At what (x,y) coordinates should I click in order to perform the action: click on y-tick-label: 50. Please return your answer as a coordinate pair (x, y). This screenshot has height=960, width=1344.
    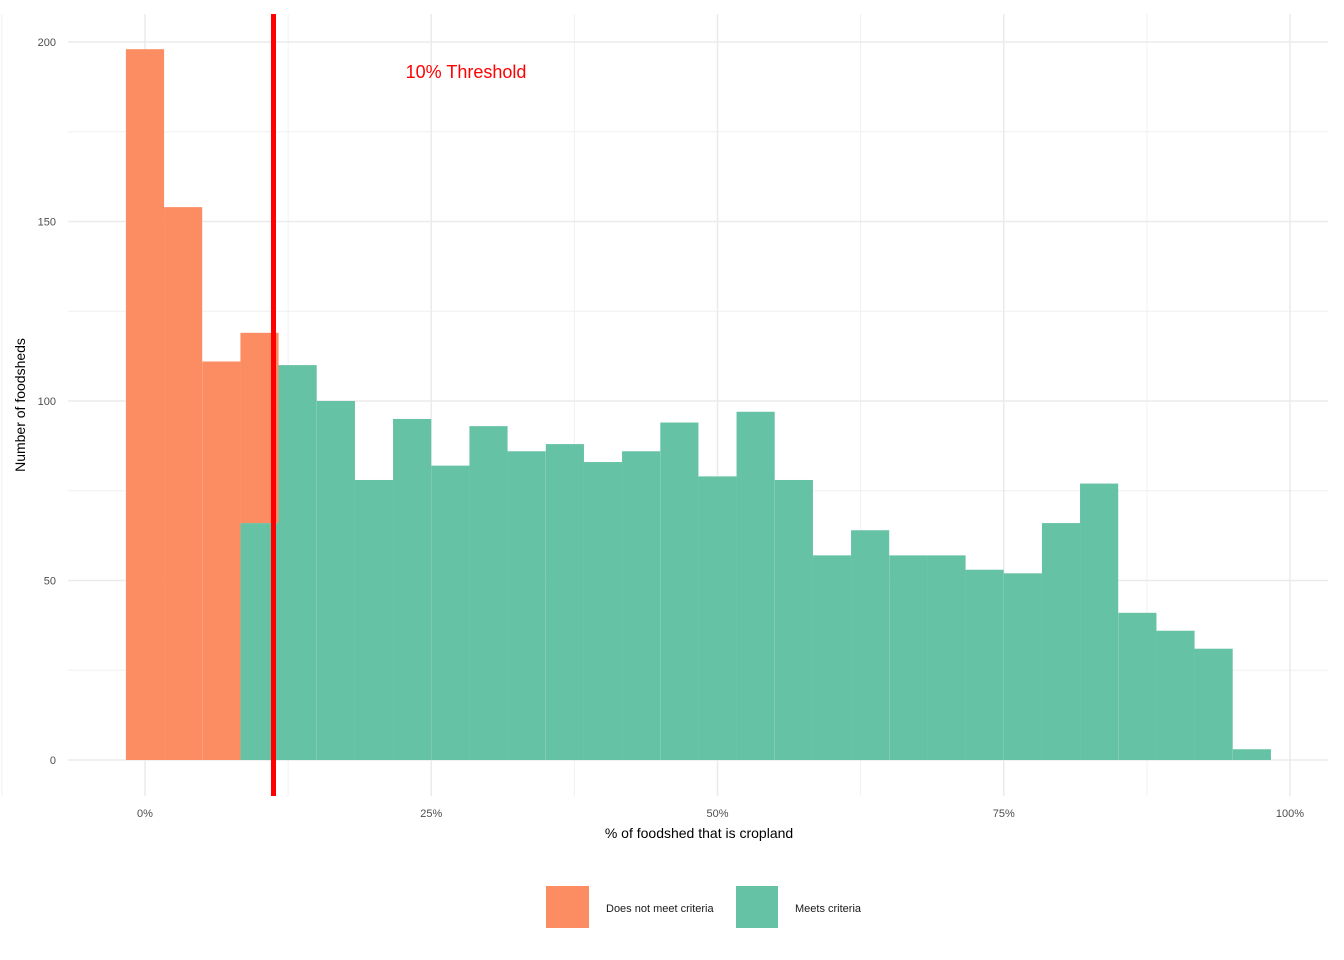
    Looking at the image, I should click on (50, 582).